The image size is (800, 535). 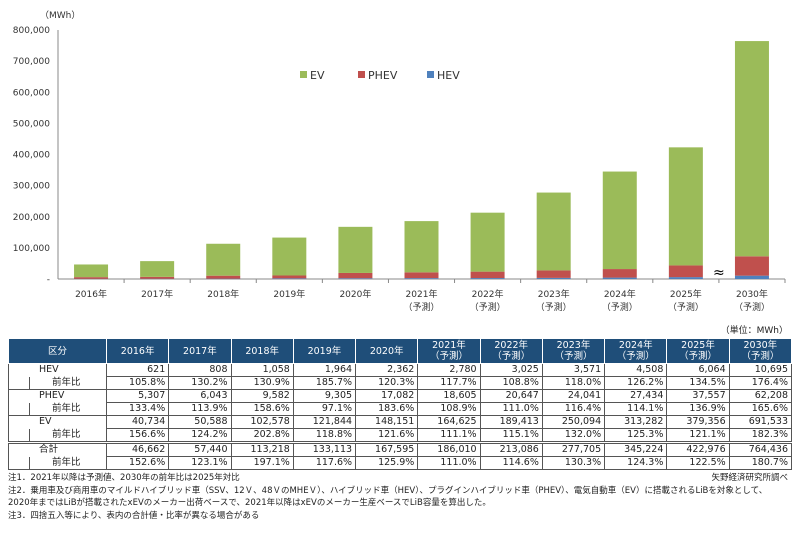 What do you see at coordinates (134, 515) in the screenshot?
I see `note-3: 注3．四捨五入等により、表内の合計値・比率が異なる場合がある` at bounding box center [134, 515].